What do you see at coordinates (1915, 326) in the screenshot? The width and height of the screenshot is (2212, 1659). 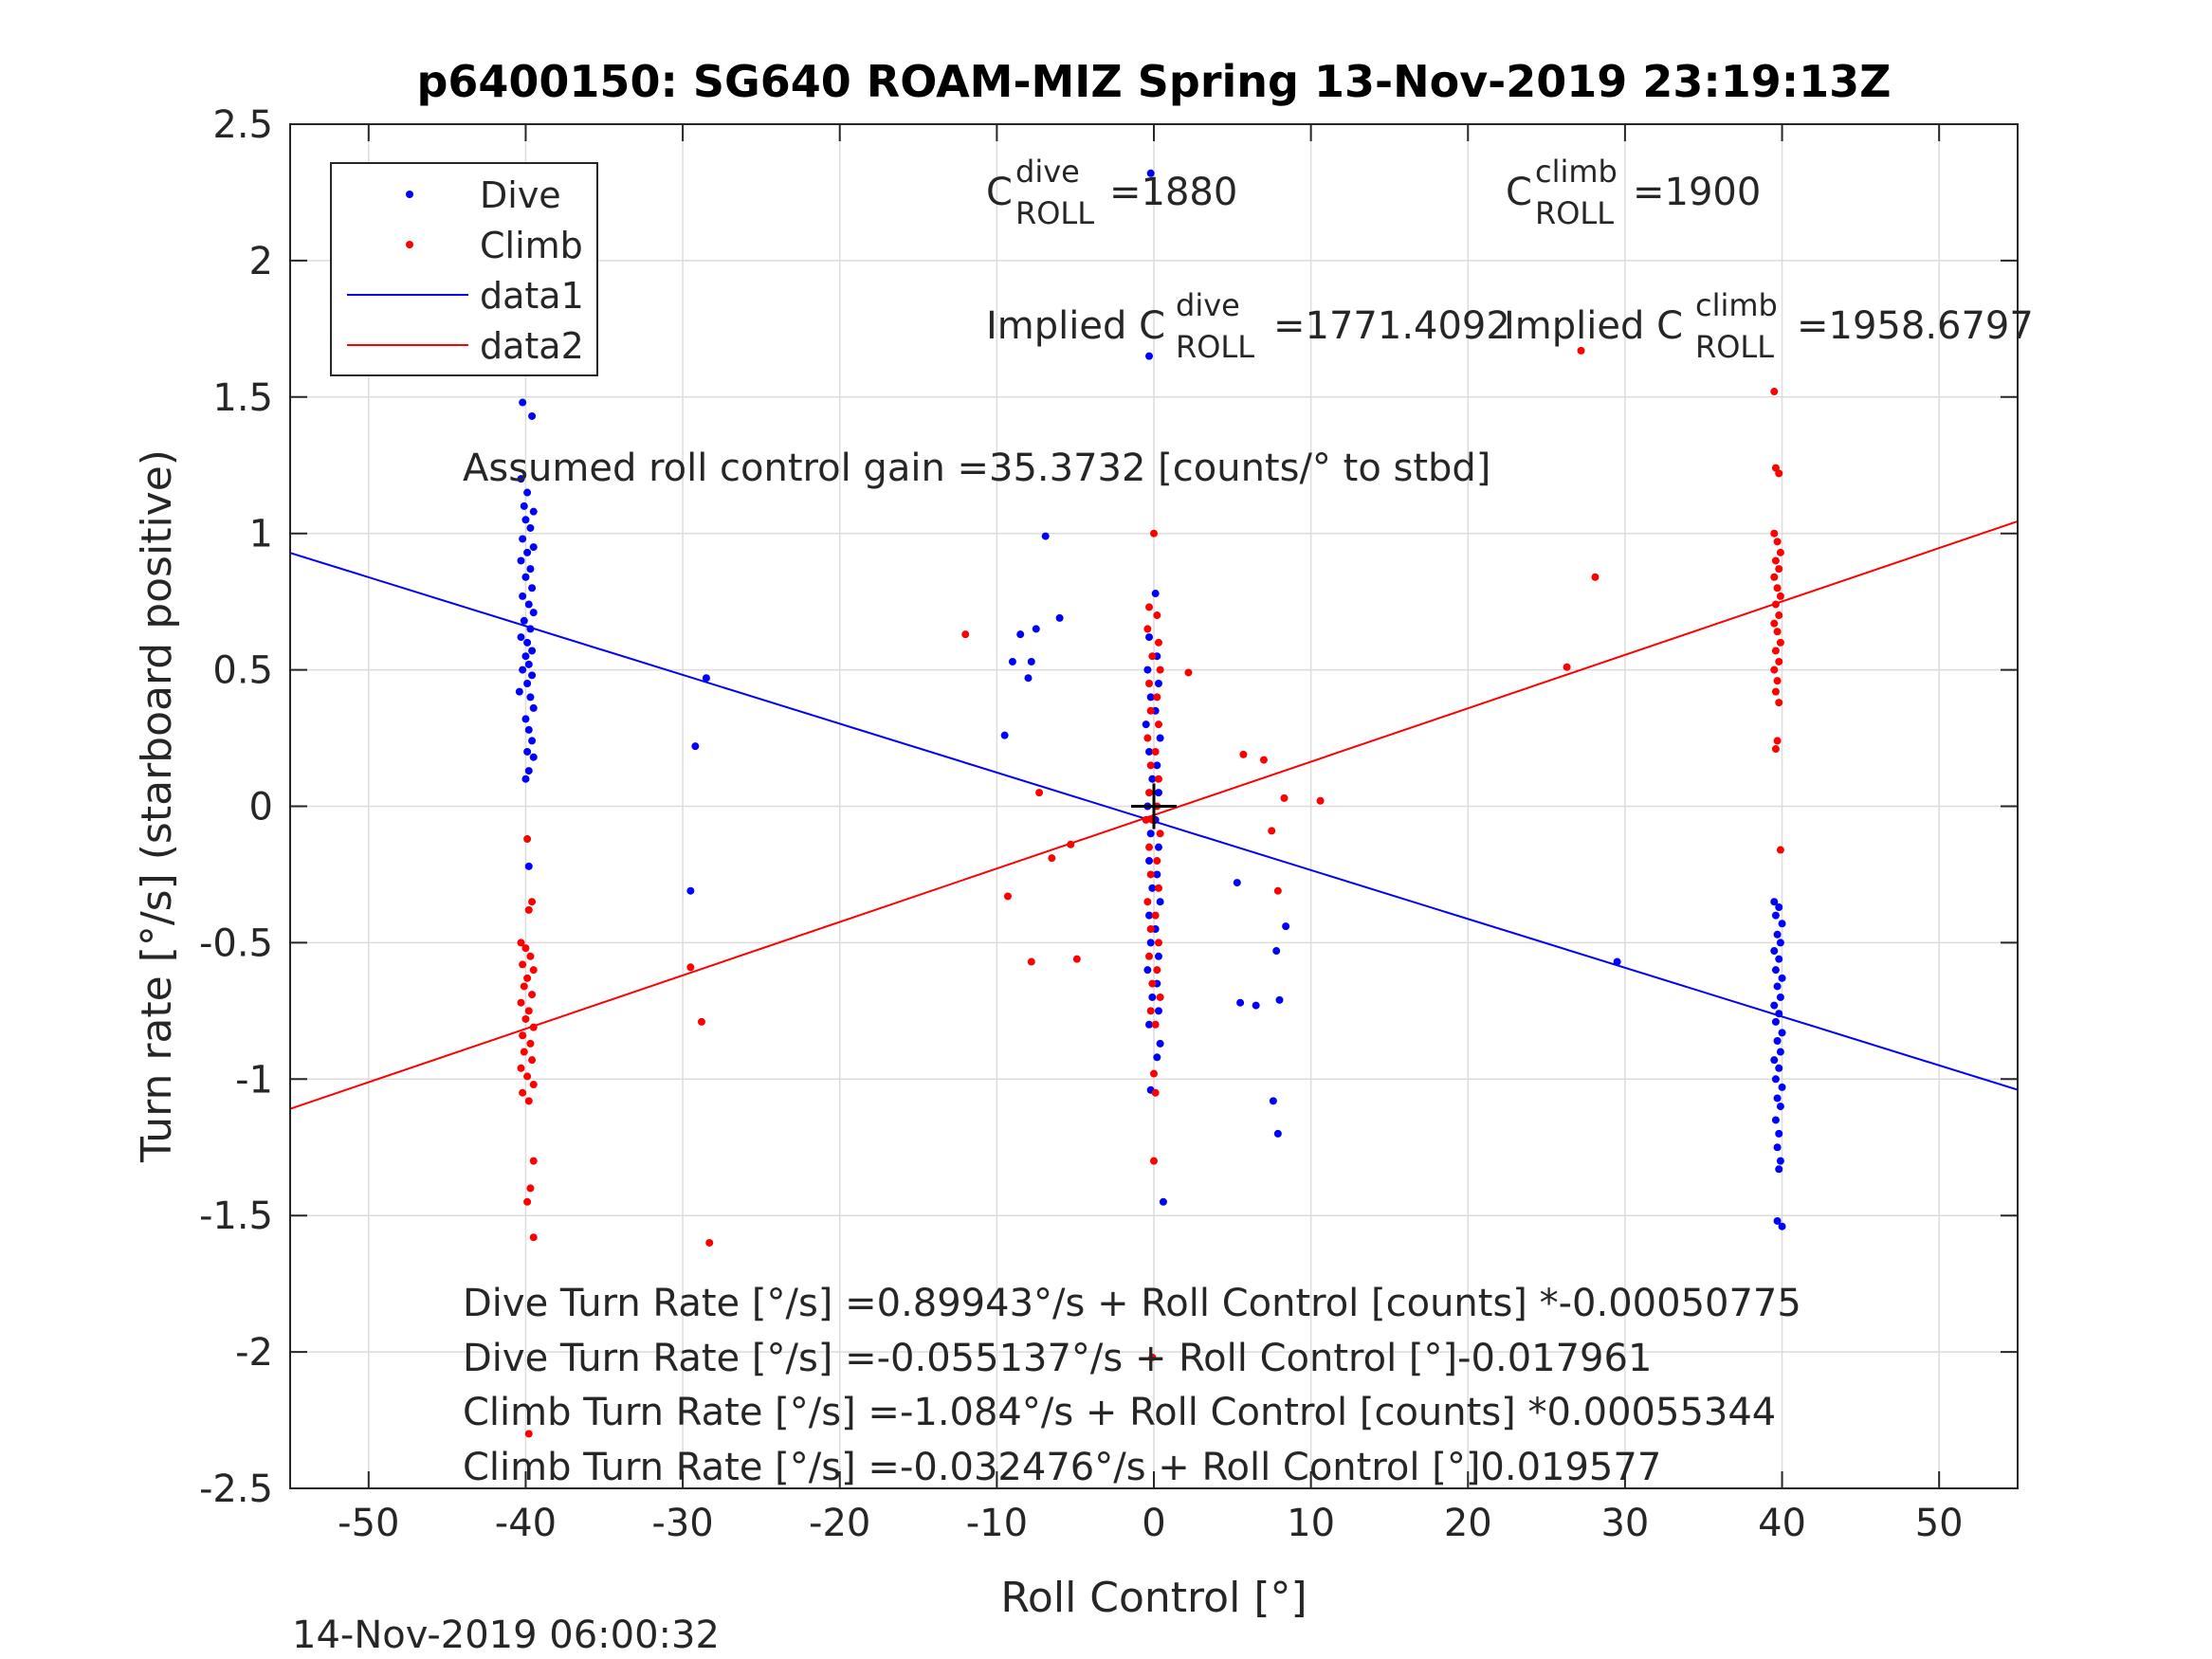 I see `svg-text: =1958.6797` at bounding box center [1915, 326].